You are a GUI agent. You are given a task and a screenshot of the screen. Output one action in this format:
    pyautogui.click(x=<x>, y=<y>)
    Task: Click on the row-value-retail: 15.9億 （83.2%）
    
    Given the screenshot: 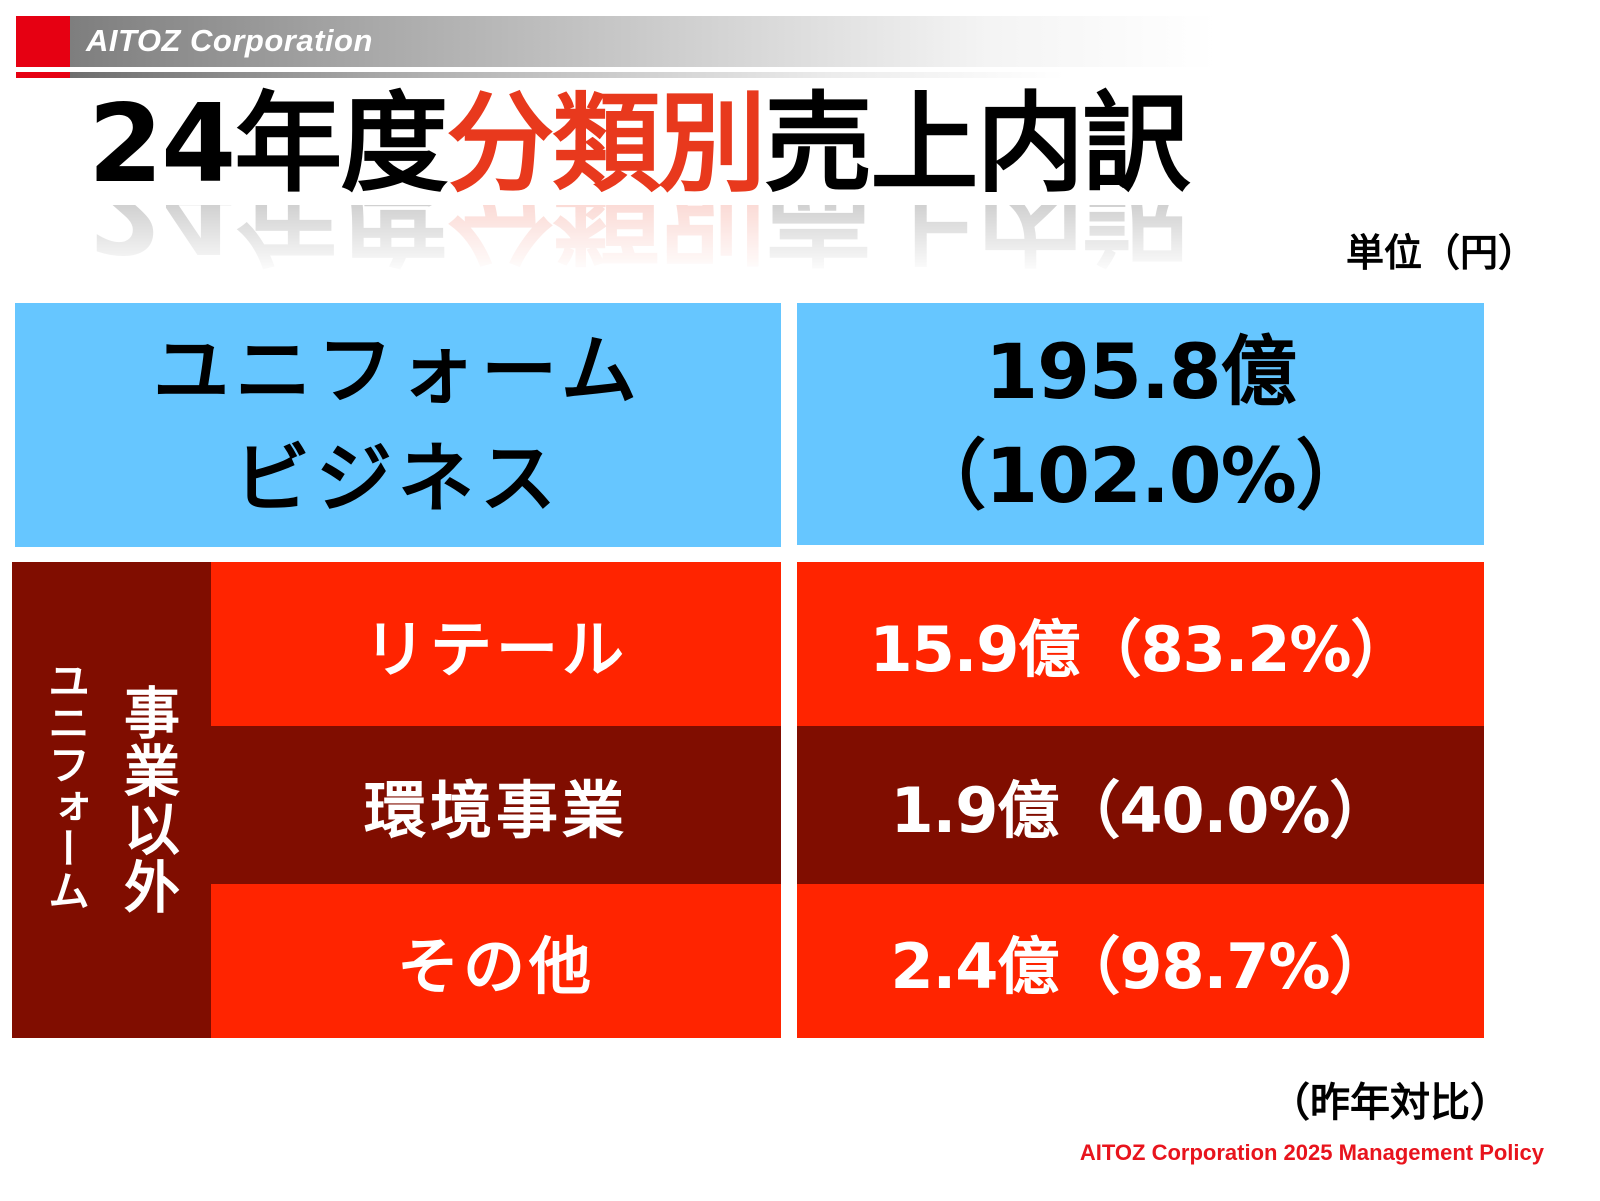 What is the action you would take?
    pyautogui.click(x=1140, y=644)
    